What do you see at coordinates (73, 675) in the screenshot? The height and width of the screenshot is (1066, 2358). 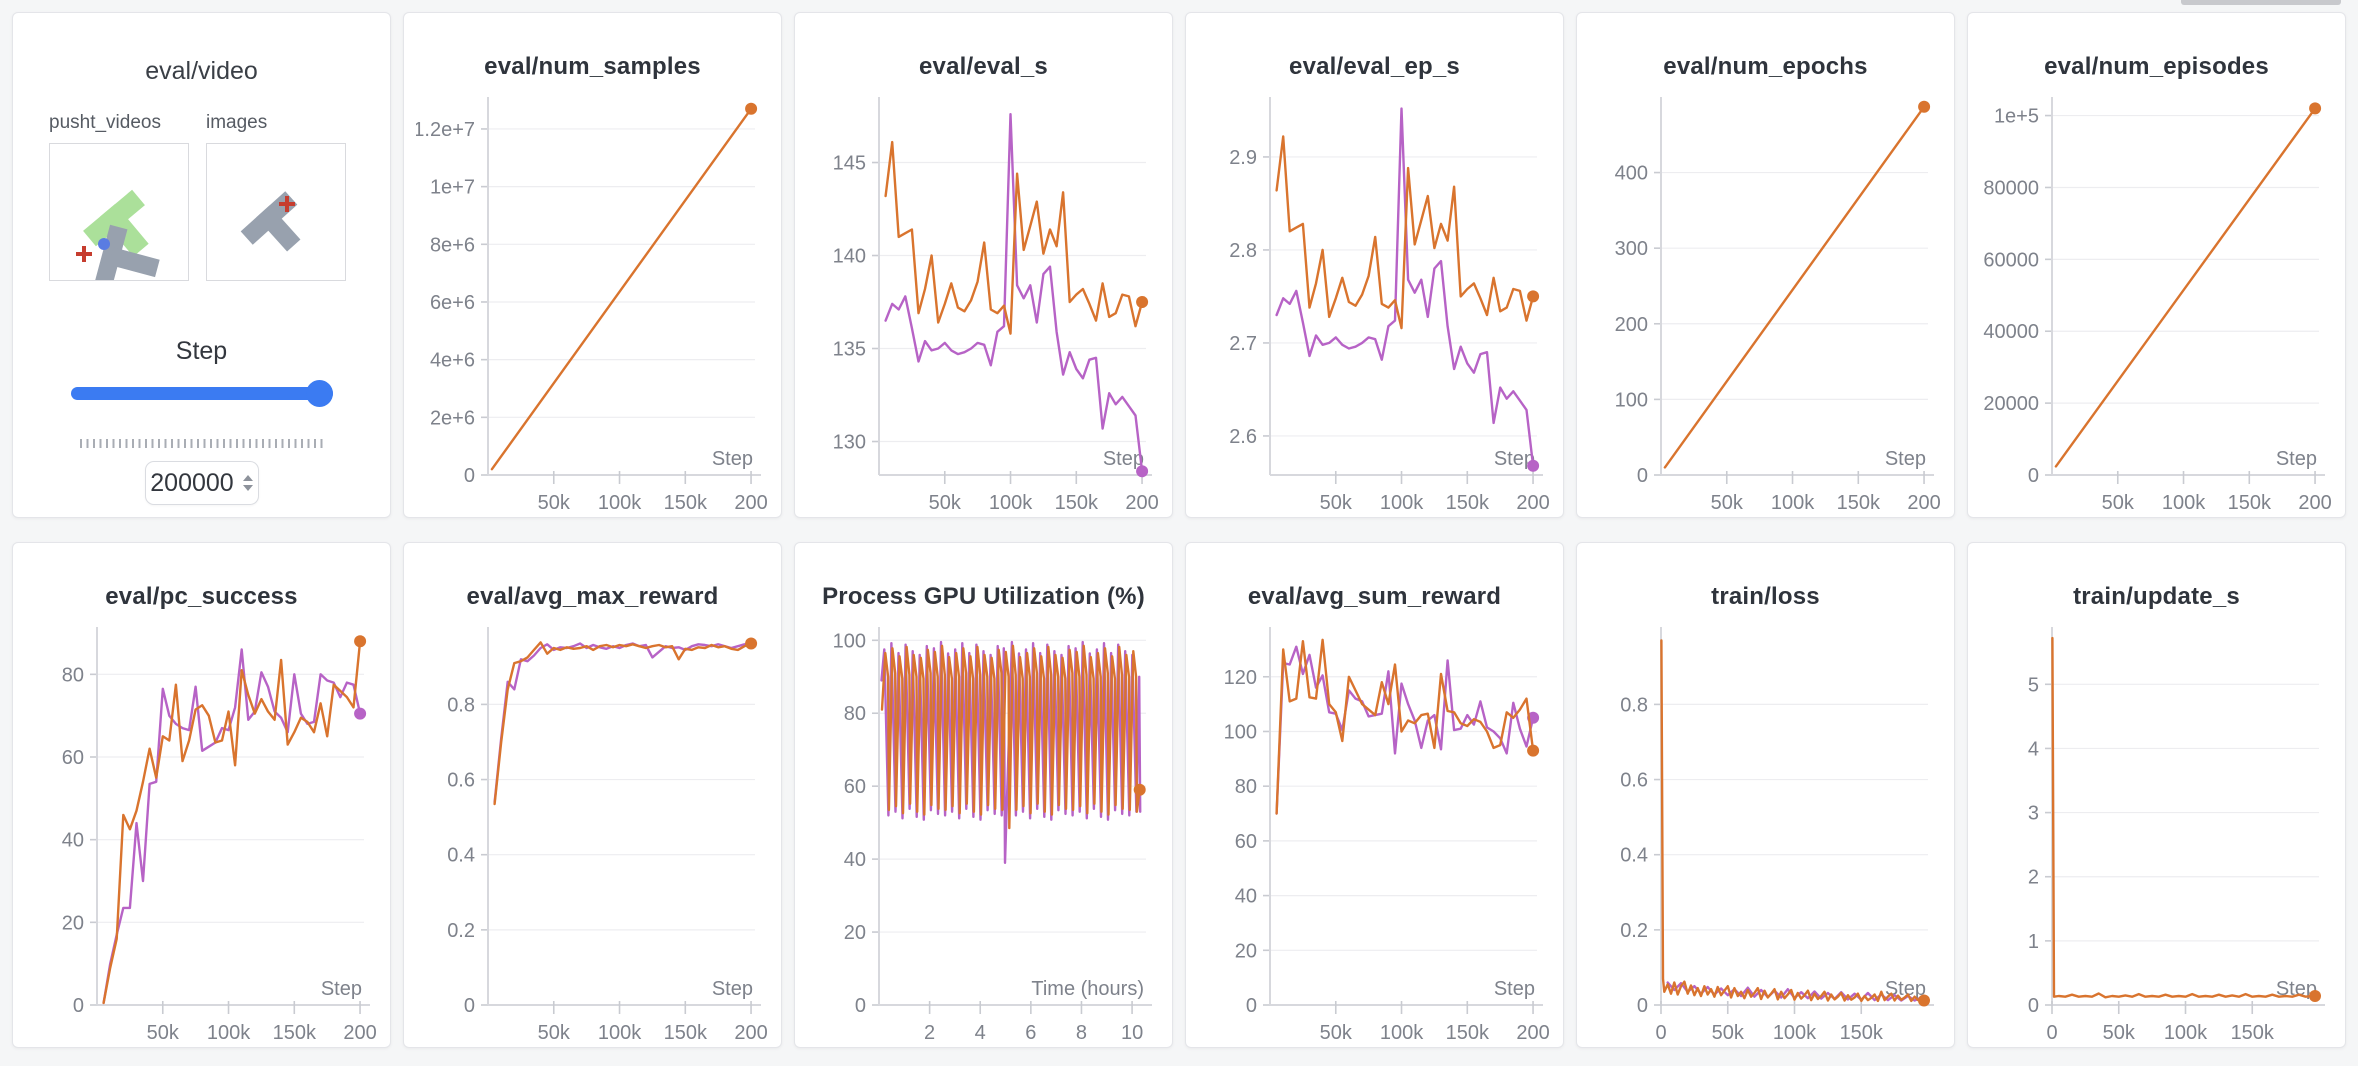 I see `y-tick-label: 80` at bounding box center [73, 675].